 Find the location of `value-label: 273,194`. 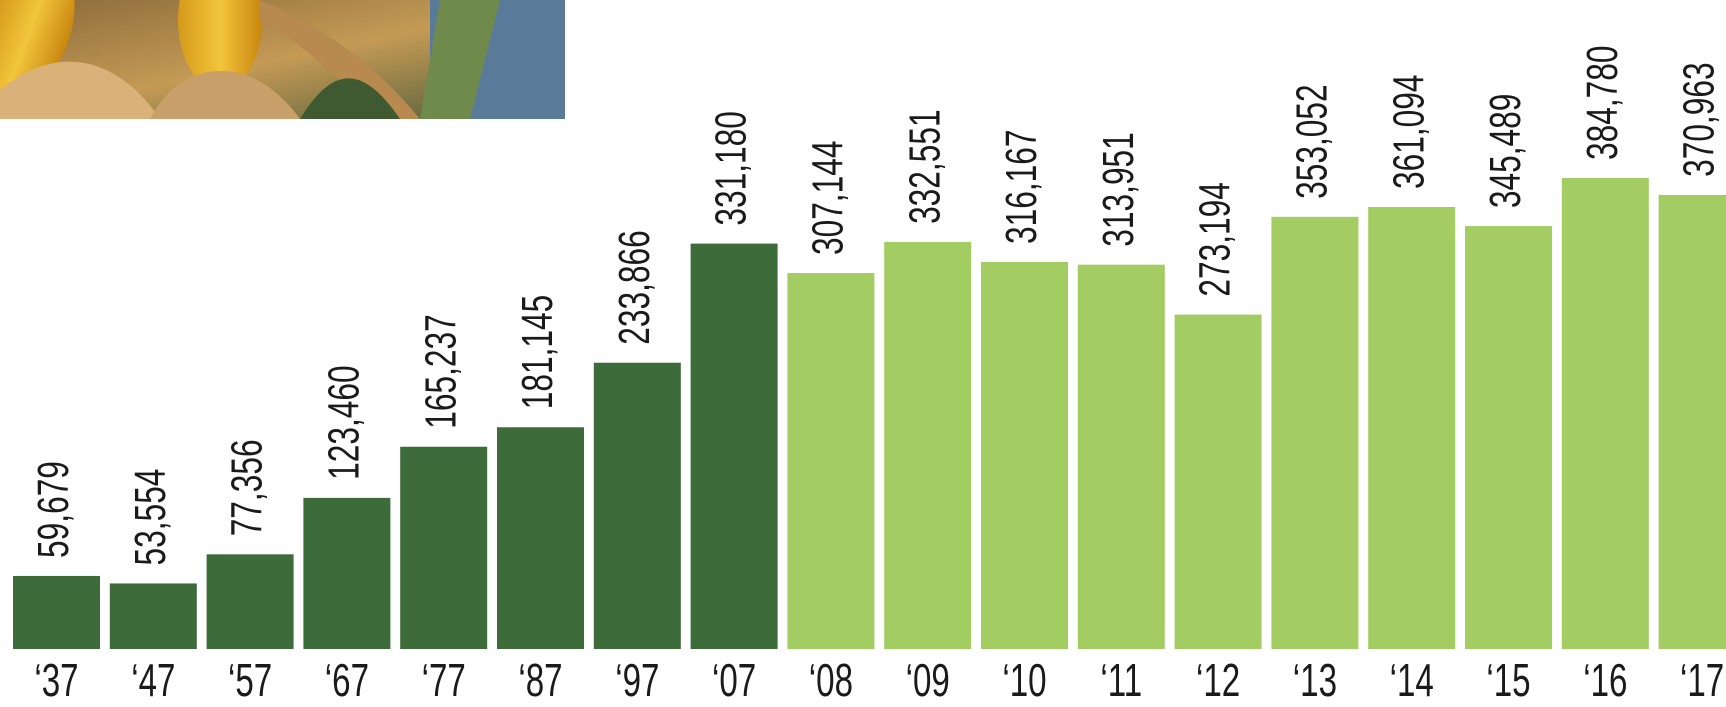

value-label: 273,194 is located at coordinates (1215, 239).